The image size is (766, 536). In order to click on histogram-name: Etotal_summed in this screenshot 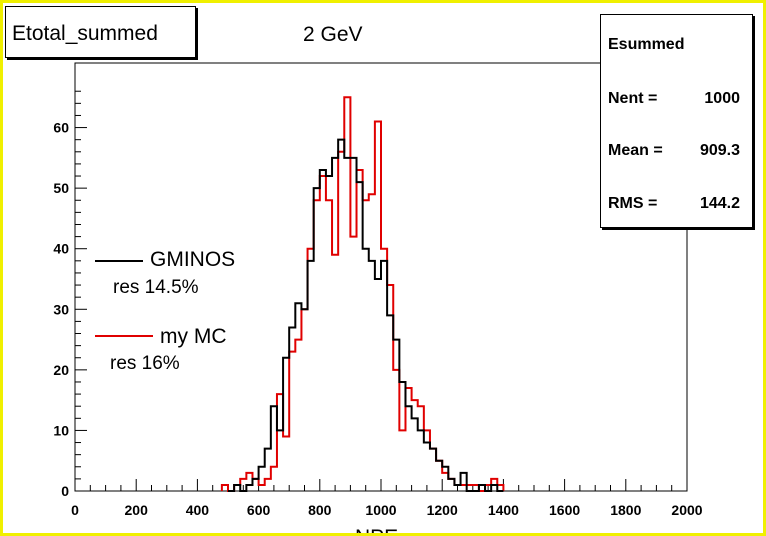, I will do `click(85, 33)`.